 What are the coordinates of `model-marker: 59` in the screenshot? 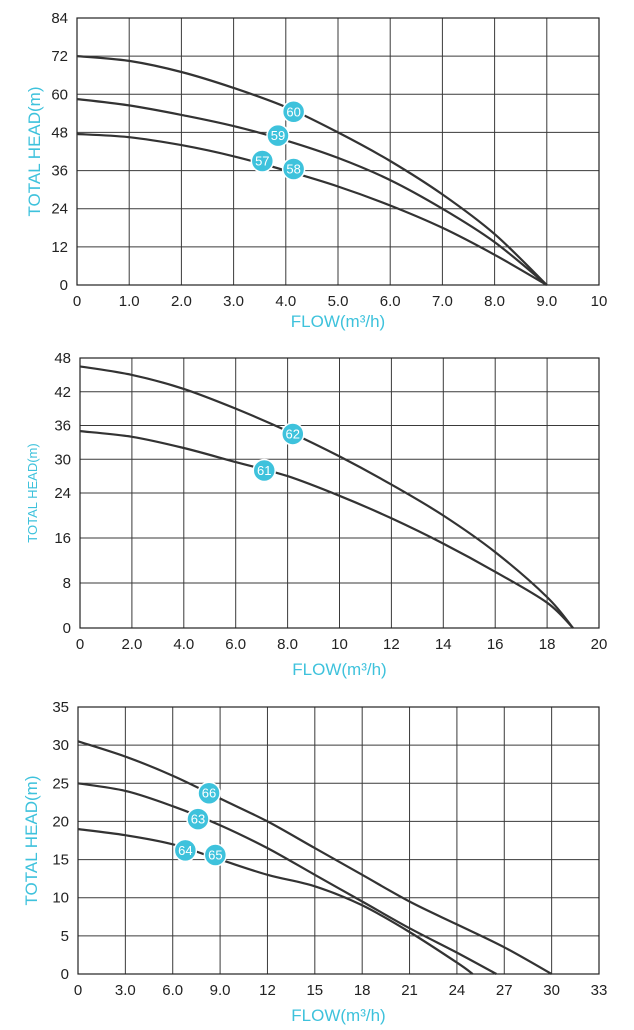 It's located at (278, 135).